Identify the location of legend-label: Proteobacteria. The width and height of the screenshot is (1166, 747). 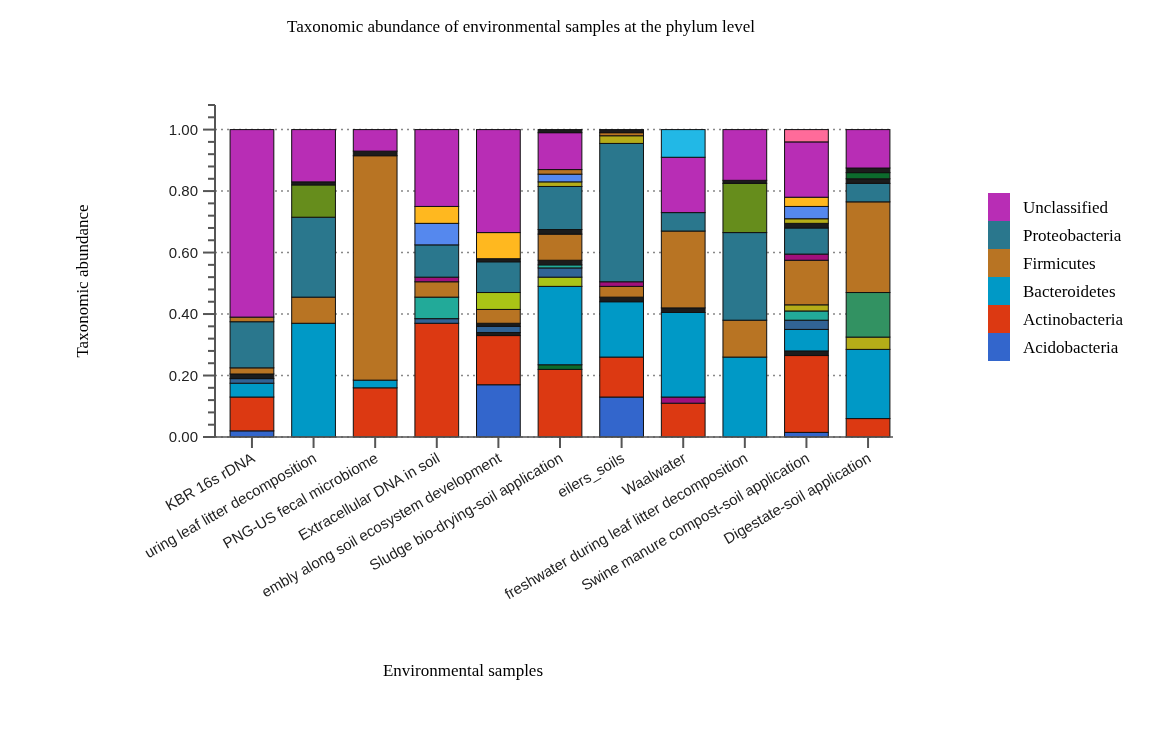
(1072, 235).